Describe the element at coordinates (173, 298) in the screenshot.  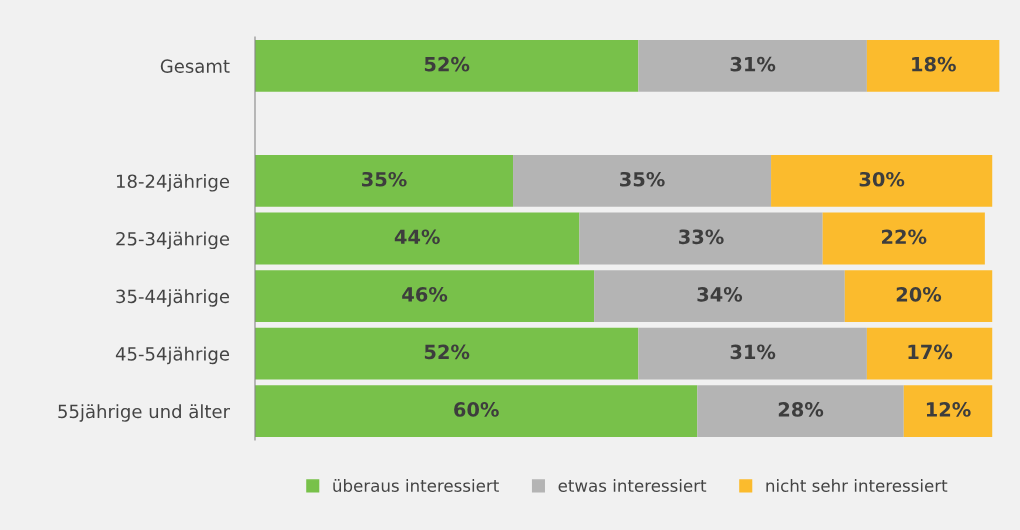
I see `y-tick-label: 35-44jährige` at that location.